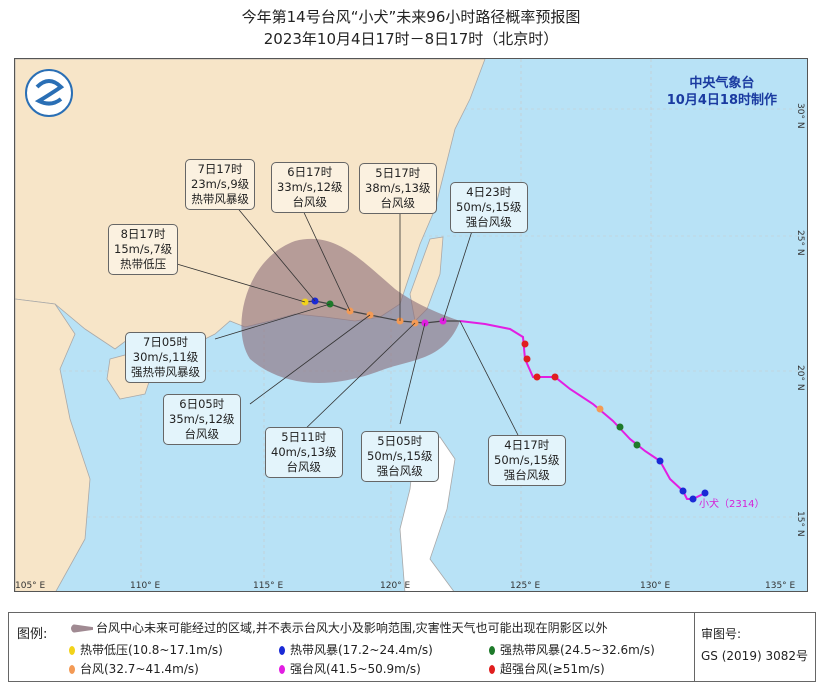 The height and width of the screenshot is (698, 822). Describe the element at coordinates (361, 650) in the screenshot. I see `legend-label: 热带风暴(17.2~24.4m/s)` at that location.